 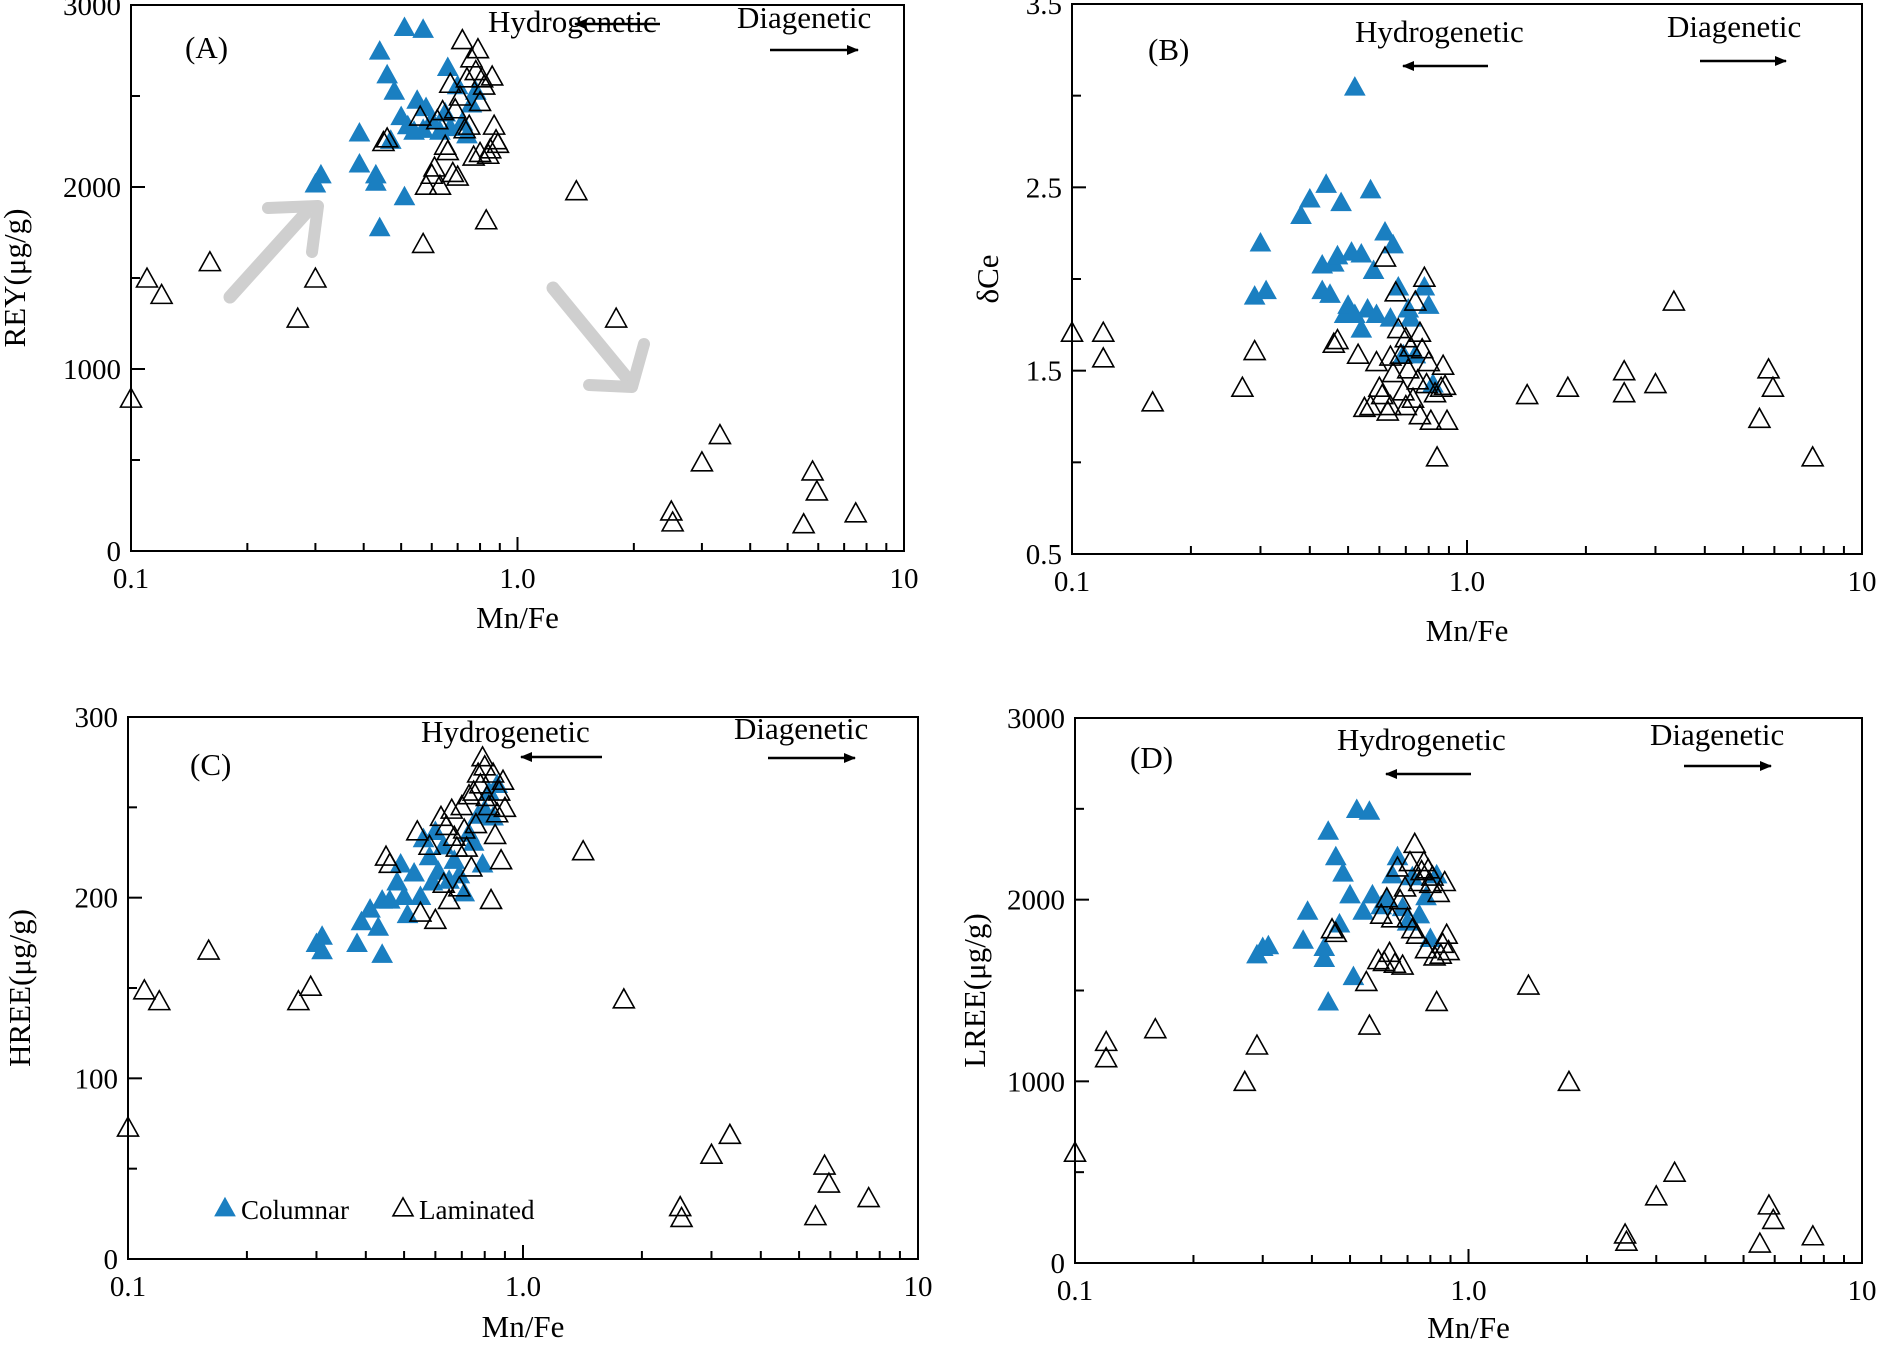 I want to click on y-axis-label: LREE(μg/g), so click(x=974, y=990).